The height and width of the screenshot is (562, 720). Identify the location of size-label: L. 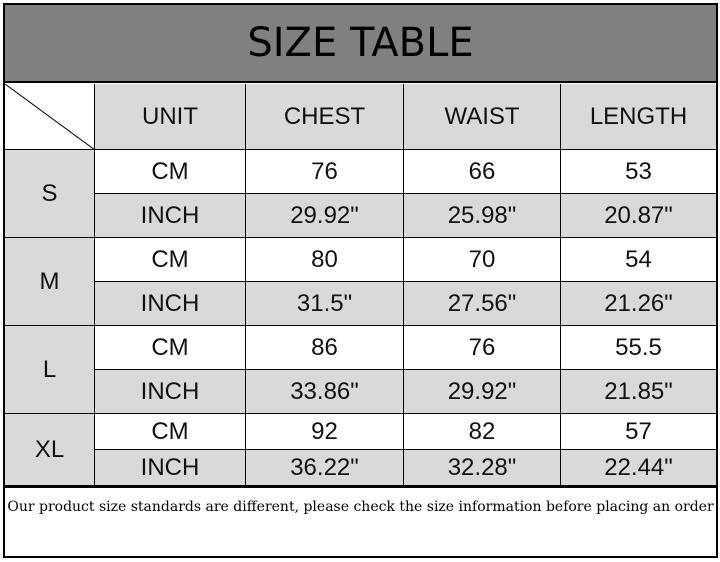
(50, 370).